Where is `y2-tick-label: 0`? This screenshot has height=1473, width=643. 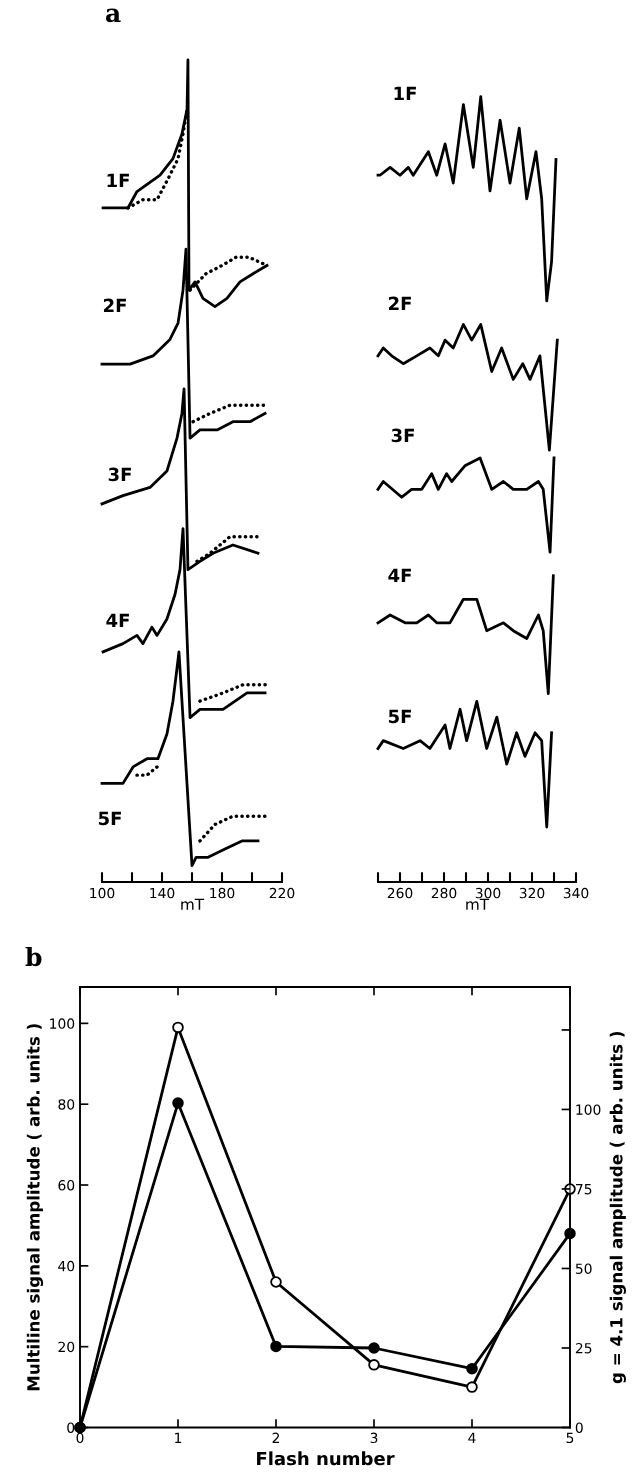 y2-tick-label: 0 is located at coordinates (579, 1427).